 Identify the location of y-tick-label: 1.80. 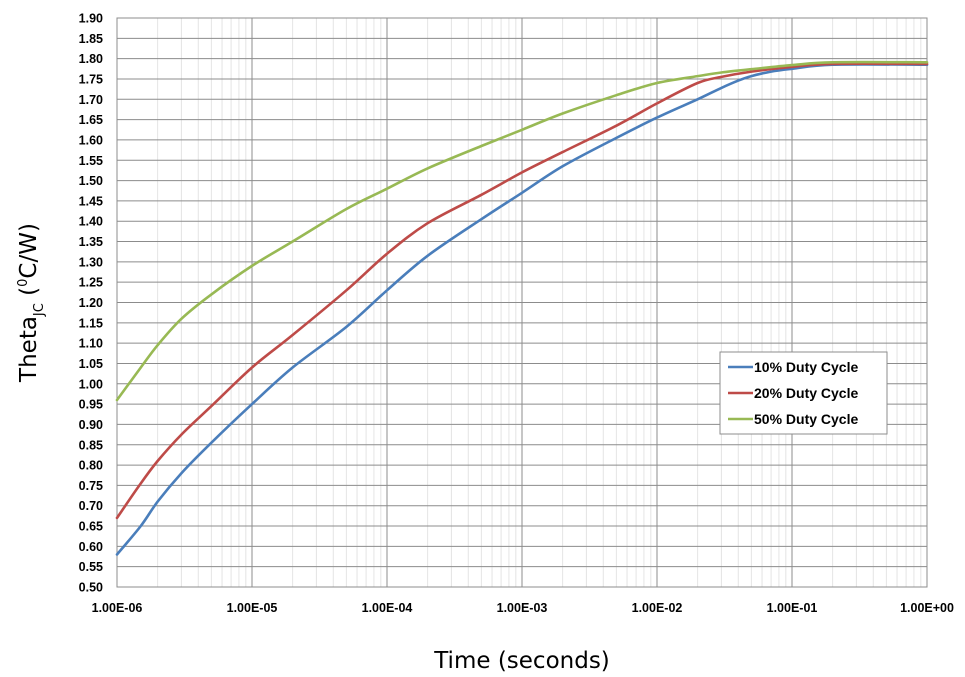
(91, 59).